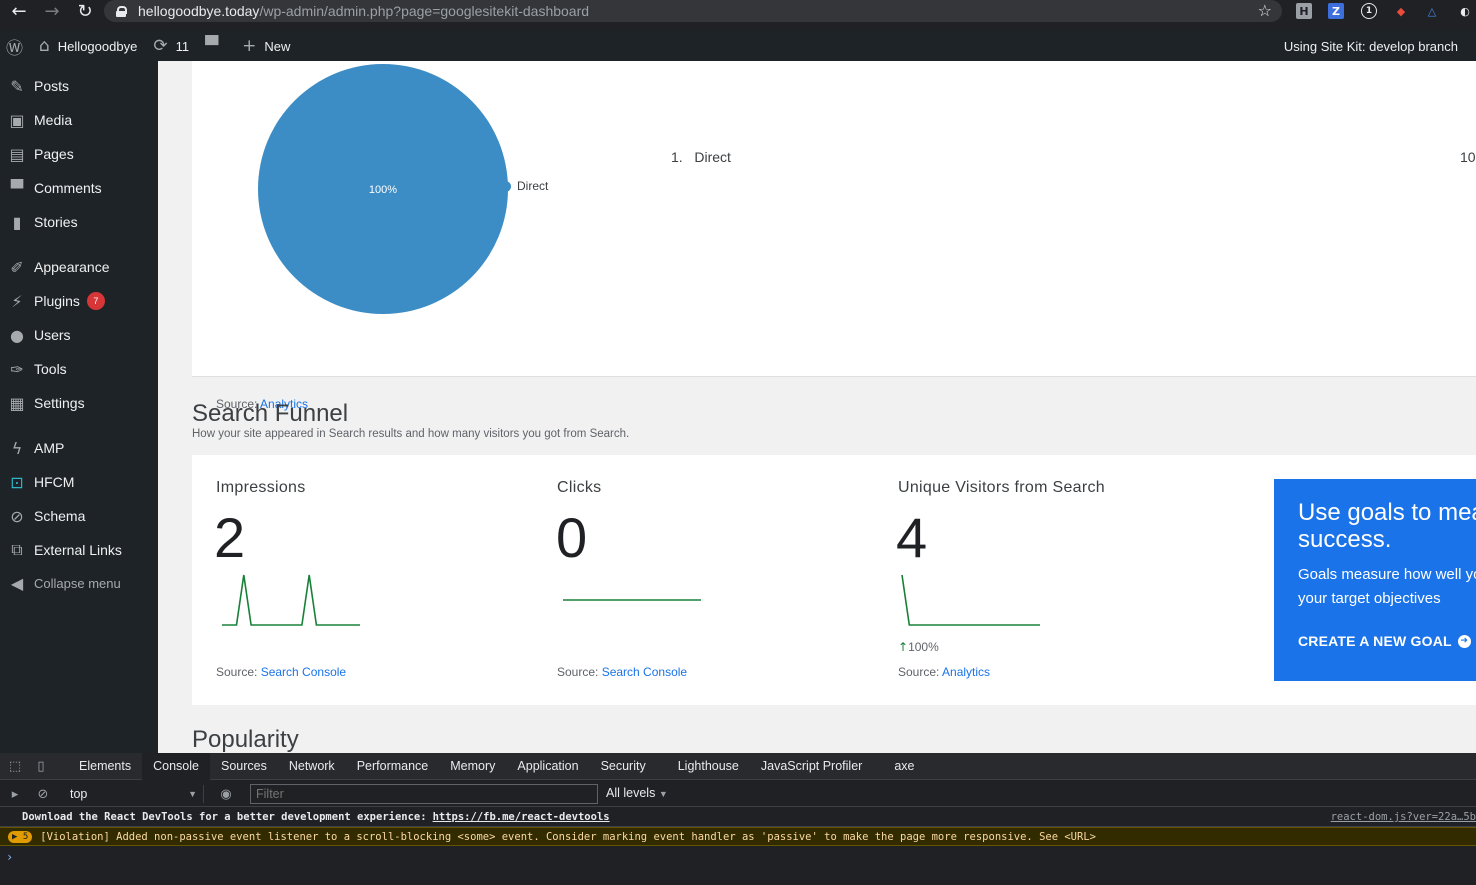  Describe the element at coordinates (176, 766) in the screenshot. I see `tab-console: Console` at that location.